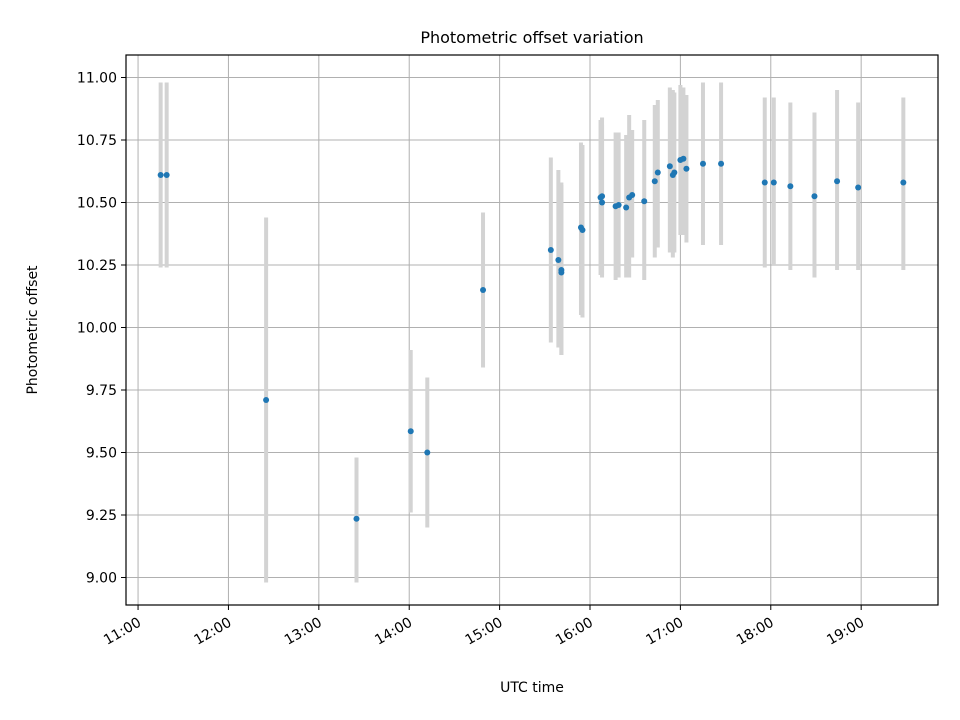  Describe the element at coordinates (101, 454) in the screenshot. I see `y-tick-label: 9.50` at that location.